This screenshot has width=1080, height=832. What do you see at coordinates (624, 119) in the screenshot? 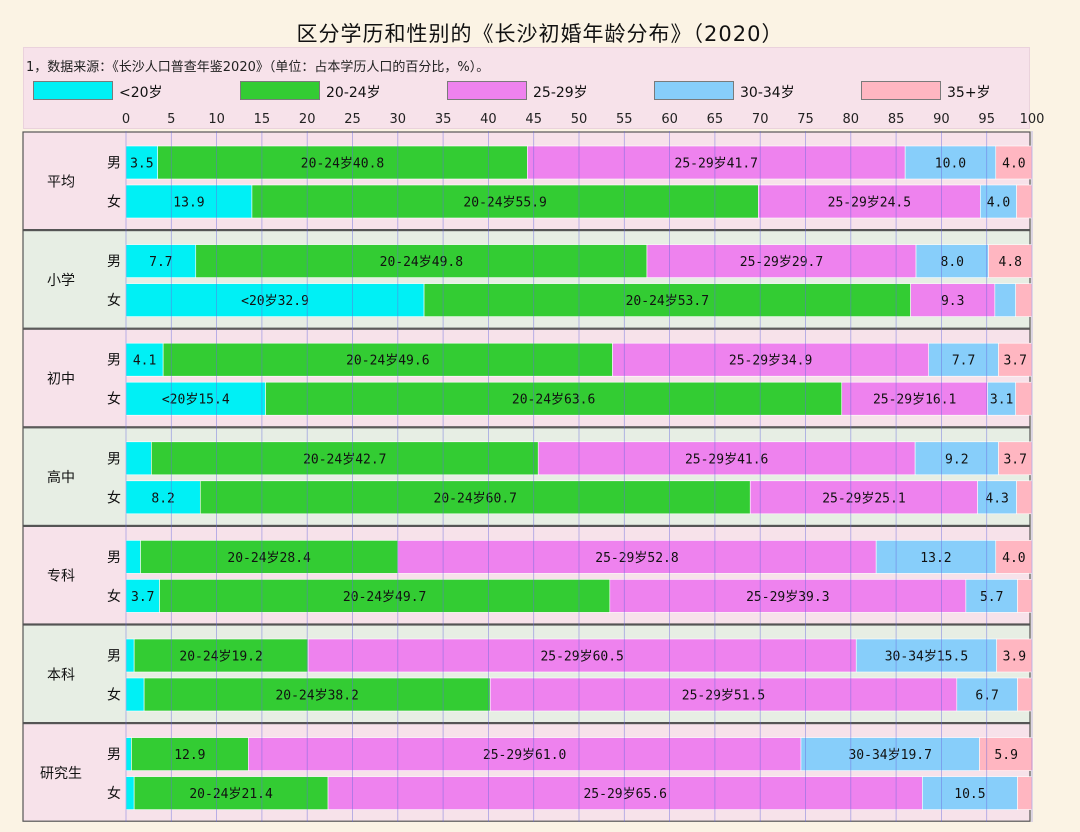
I see `x-tick-label: 55` at bounding box center [624, 119].